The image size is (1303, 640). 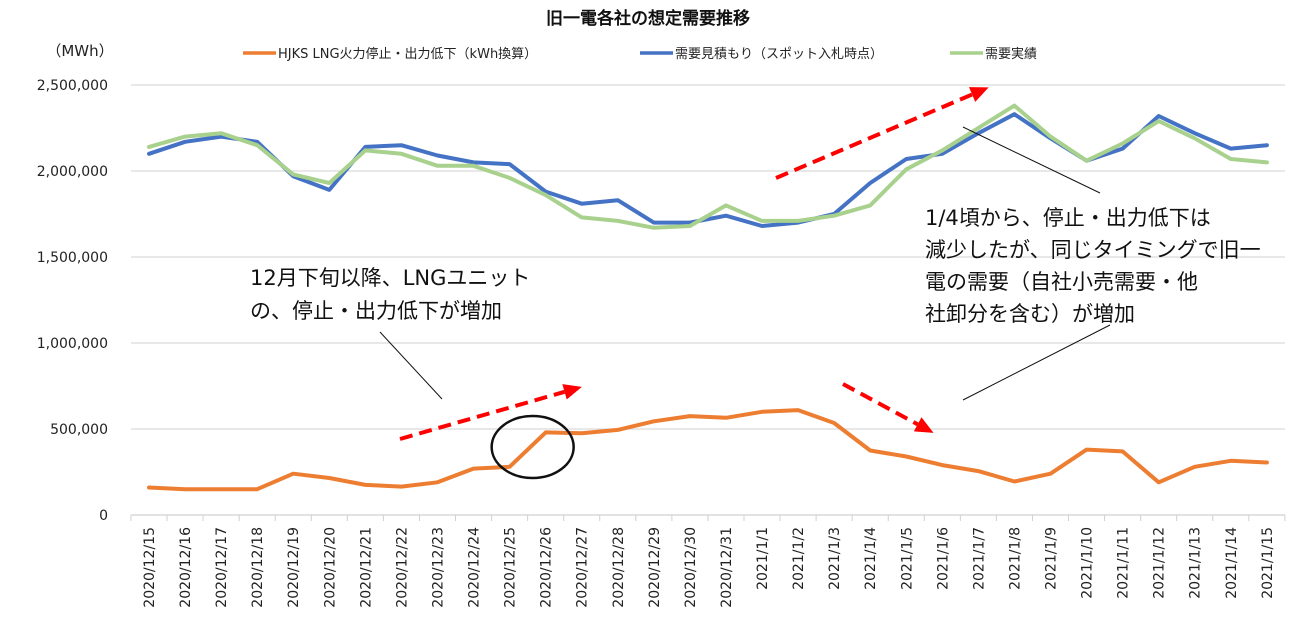 What do you see at coordinates (103, 516) in the screenshot?
I see `y-tick-label: 0` at bounding box center [103, 516].